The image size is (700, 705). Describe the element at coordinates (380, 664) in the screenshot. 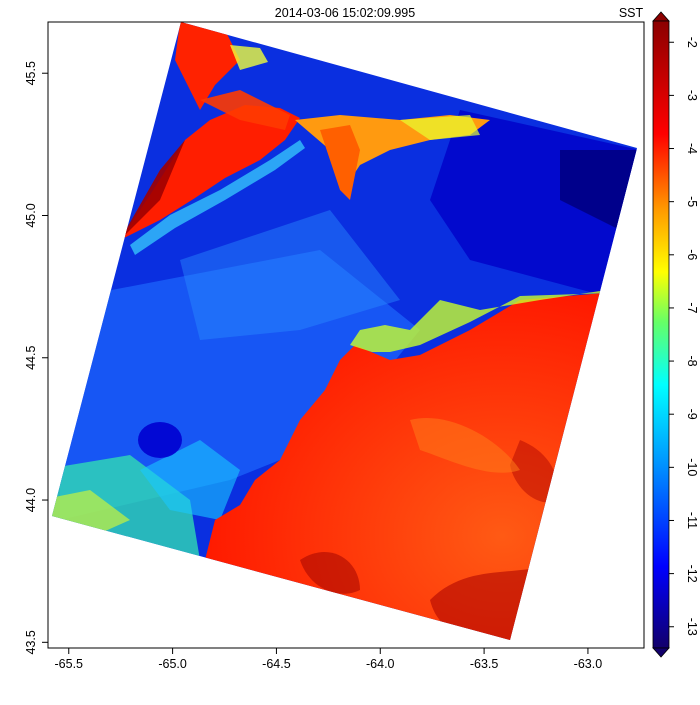

I see `x-tick-label: -64.0` at that location.